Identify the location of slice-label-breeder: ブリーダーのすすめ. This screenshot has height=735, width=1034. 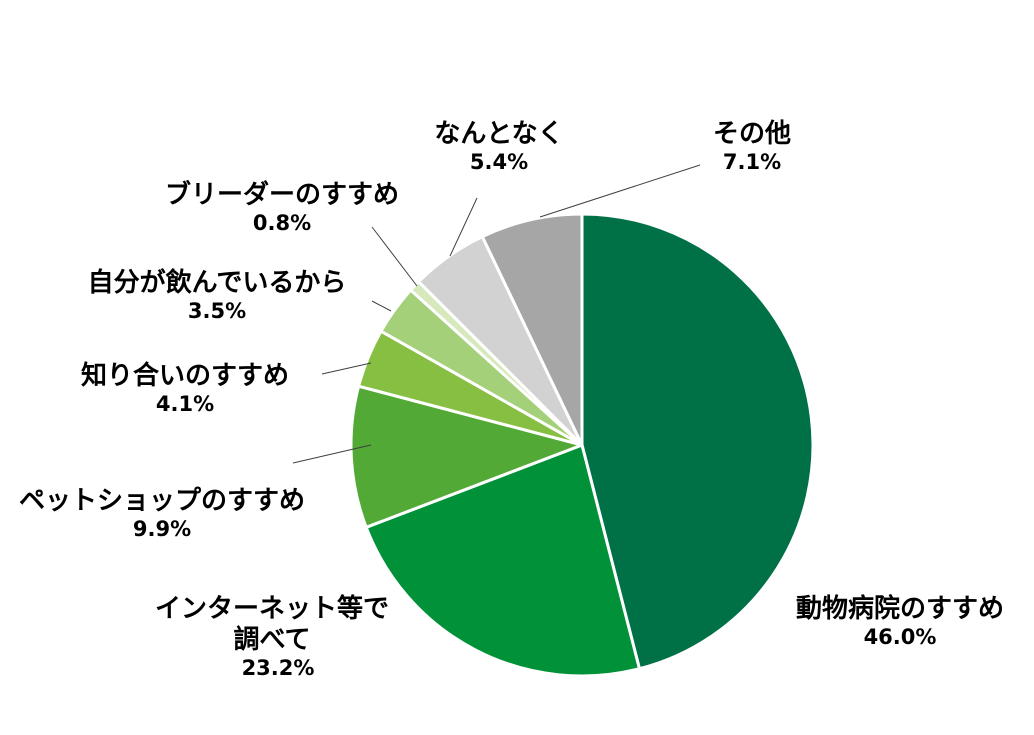
(282, 194).